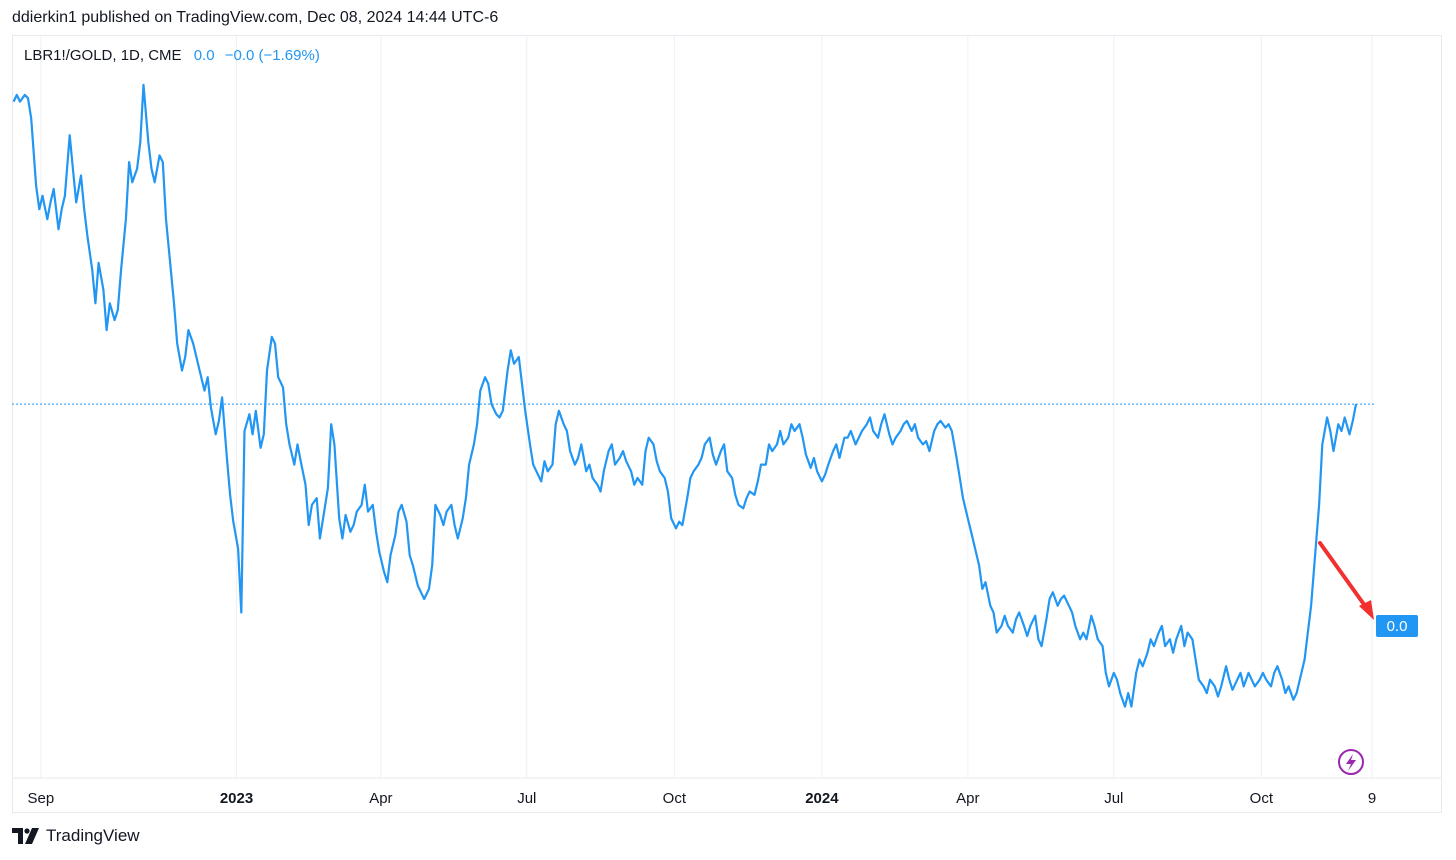 This screenshot has width=1456, height=860. What do you see at coordinates (822, 798) in the screenshot?
I see `x-tick-label: 2024` at bounding box center [822, 798].